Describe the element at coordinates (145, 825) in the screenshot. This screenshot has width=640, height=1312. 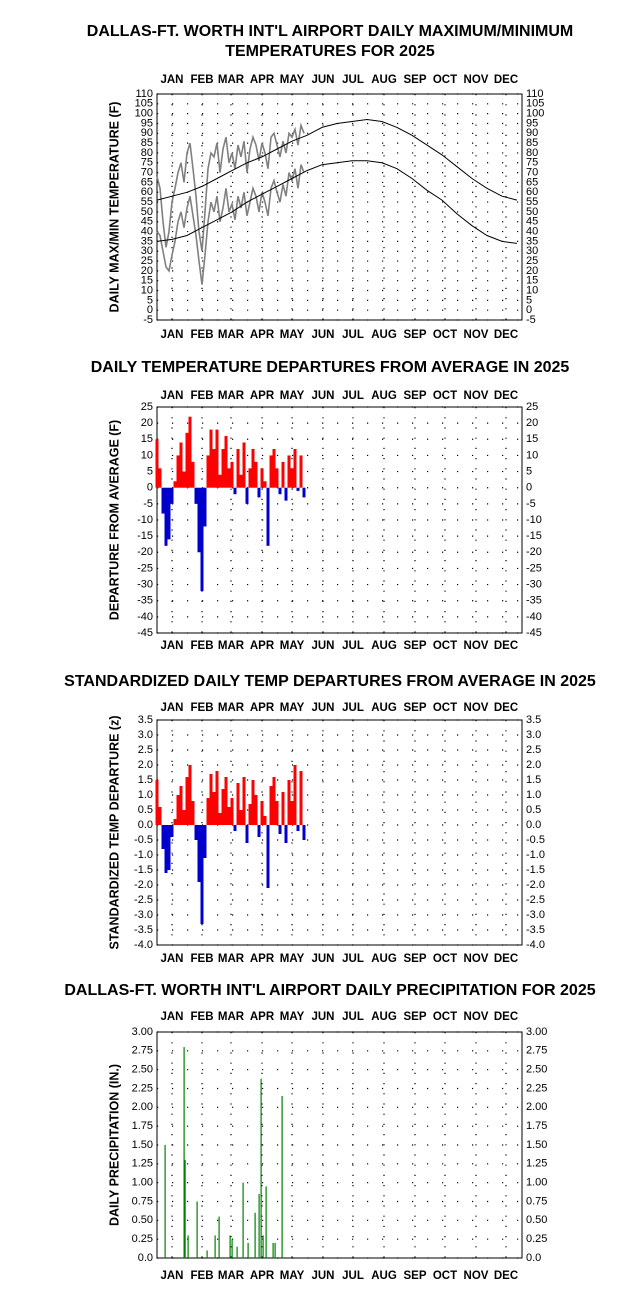
I see `y-tick-label: 0.0` at that location.